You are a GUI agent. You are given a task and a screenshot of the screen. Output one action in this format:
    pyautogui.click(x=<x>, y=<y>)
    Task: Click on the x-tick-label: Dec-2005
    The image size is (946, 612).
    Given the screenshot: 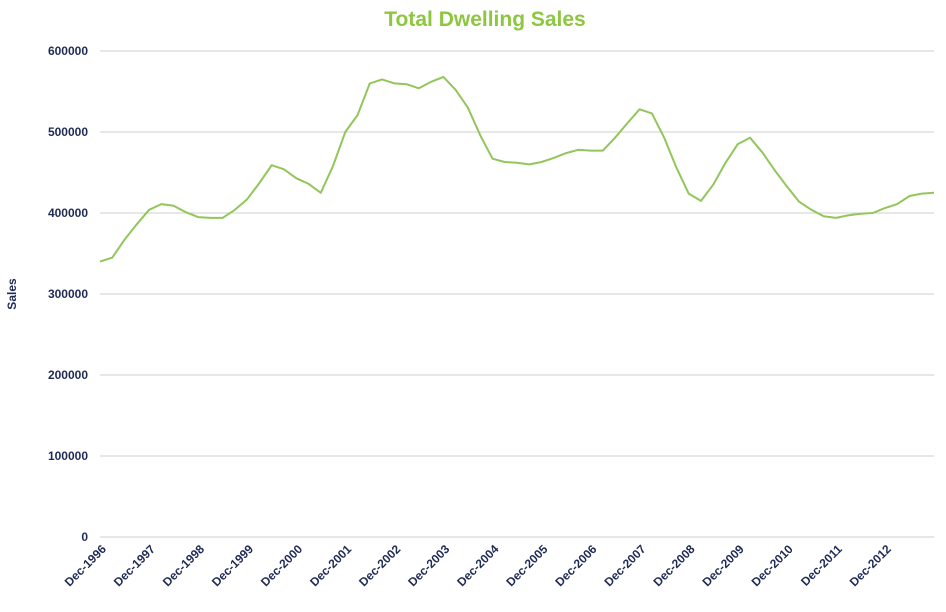 What is the action you would take?
    pyautogui.click(x=526, y=565)
    